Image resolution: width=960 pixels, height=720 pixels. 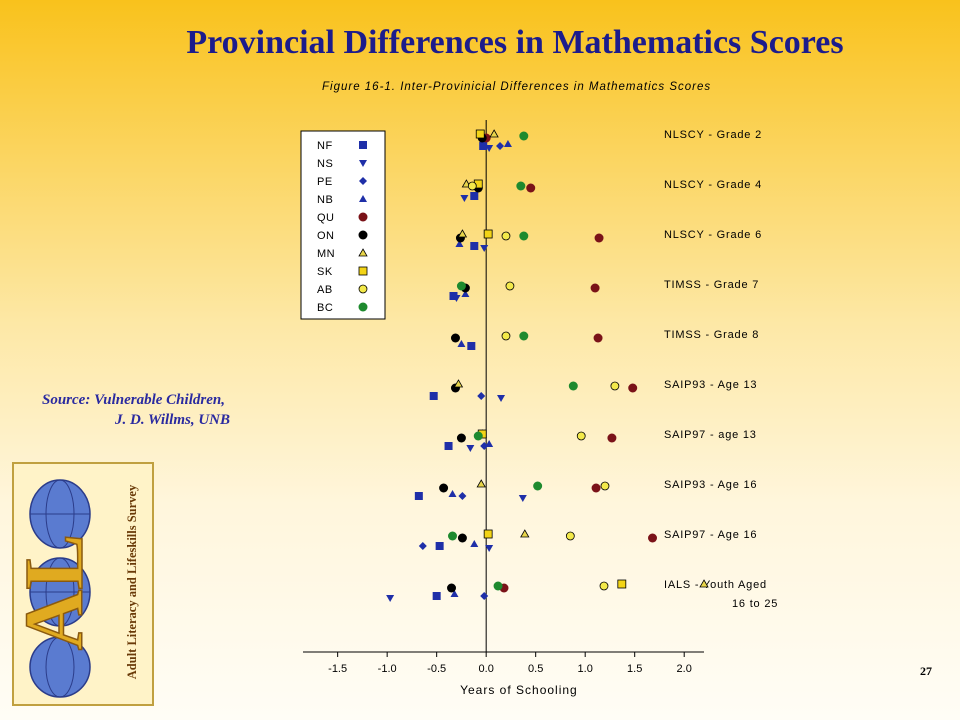 I want to click on legend-label-ns: NS, so click(x=325, y=164).